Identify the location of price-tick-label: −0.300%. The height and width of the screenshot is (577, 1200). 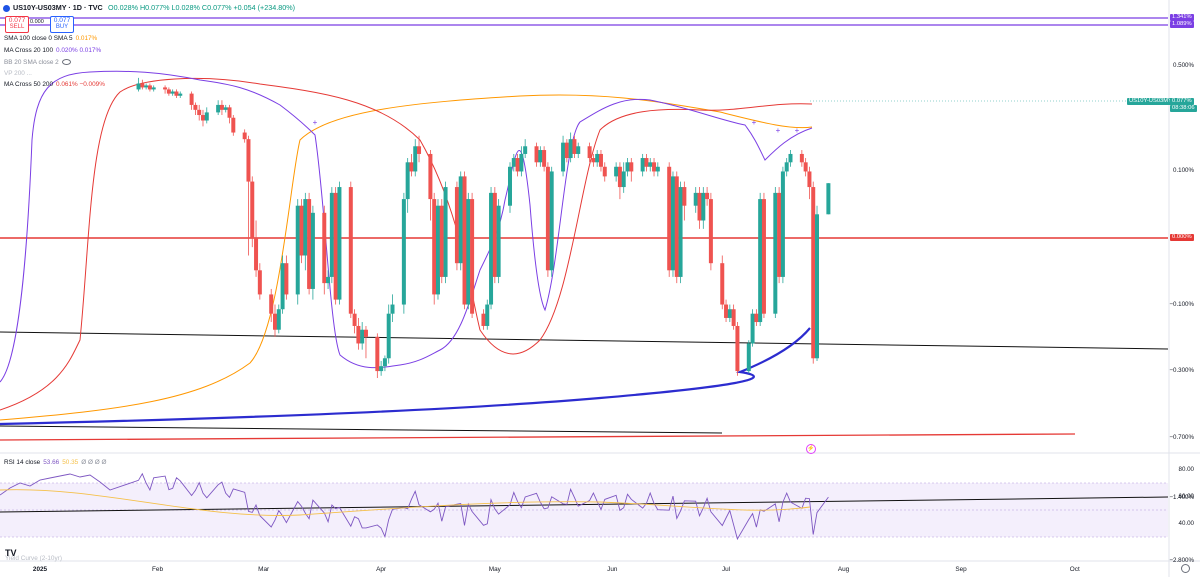
(1181, 371).